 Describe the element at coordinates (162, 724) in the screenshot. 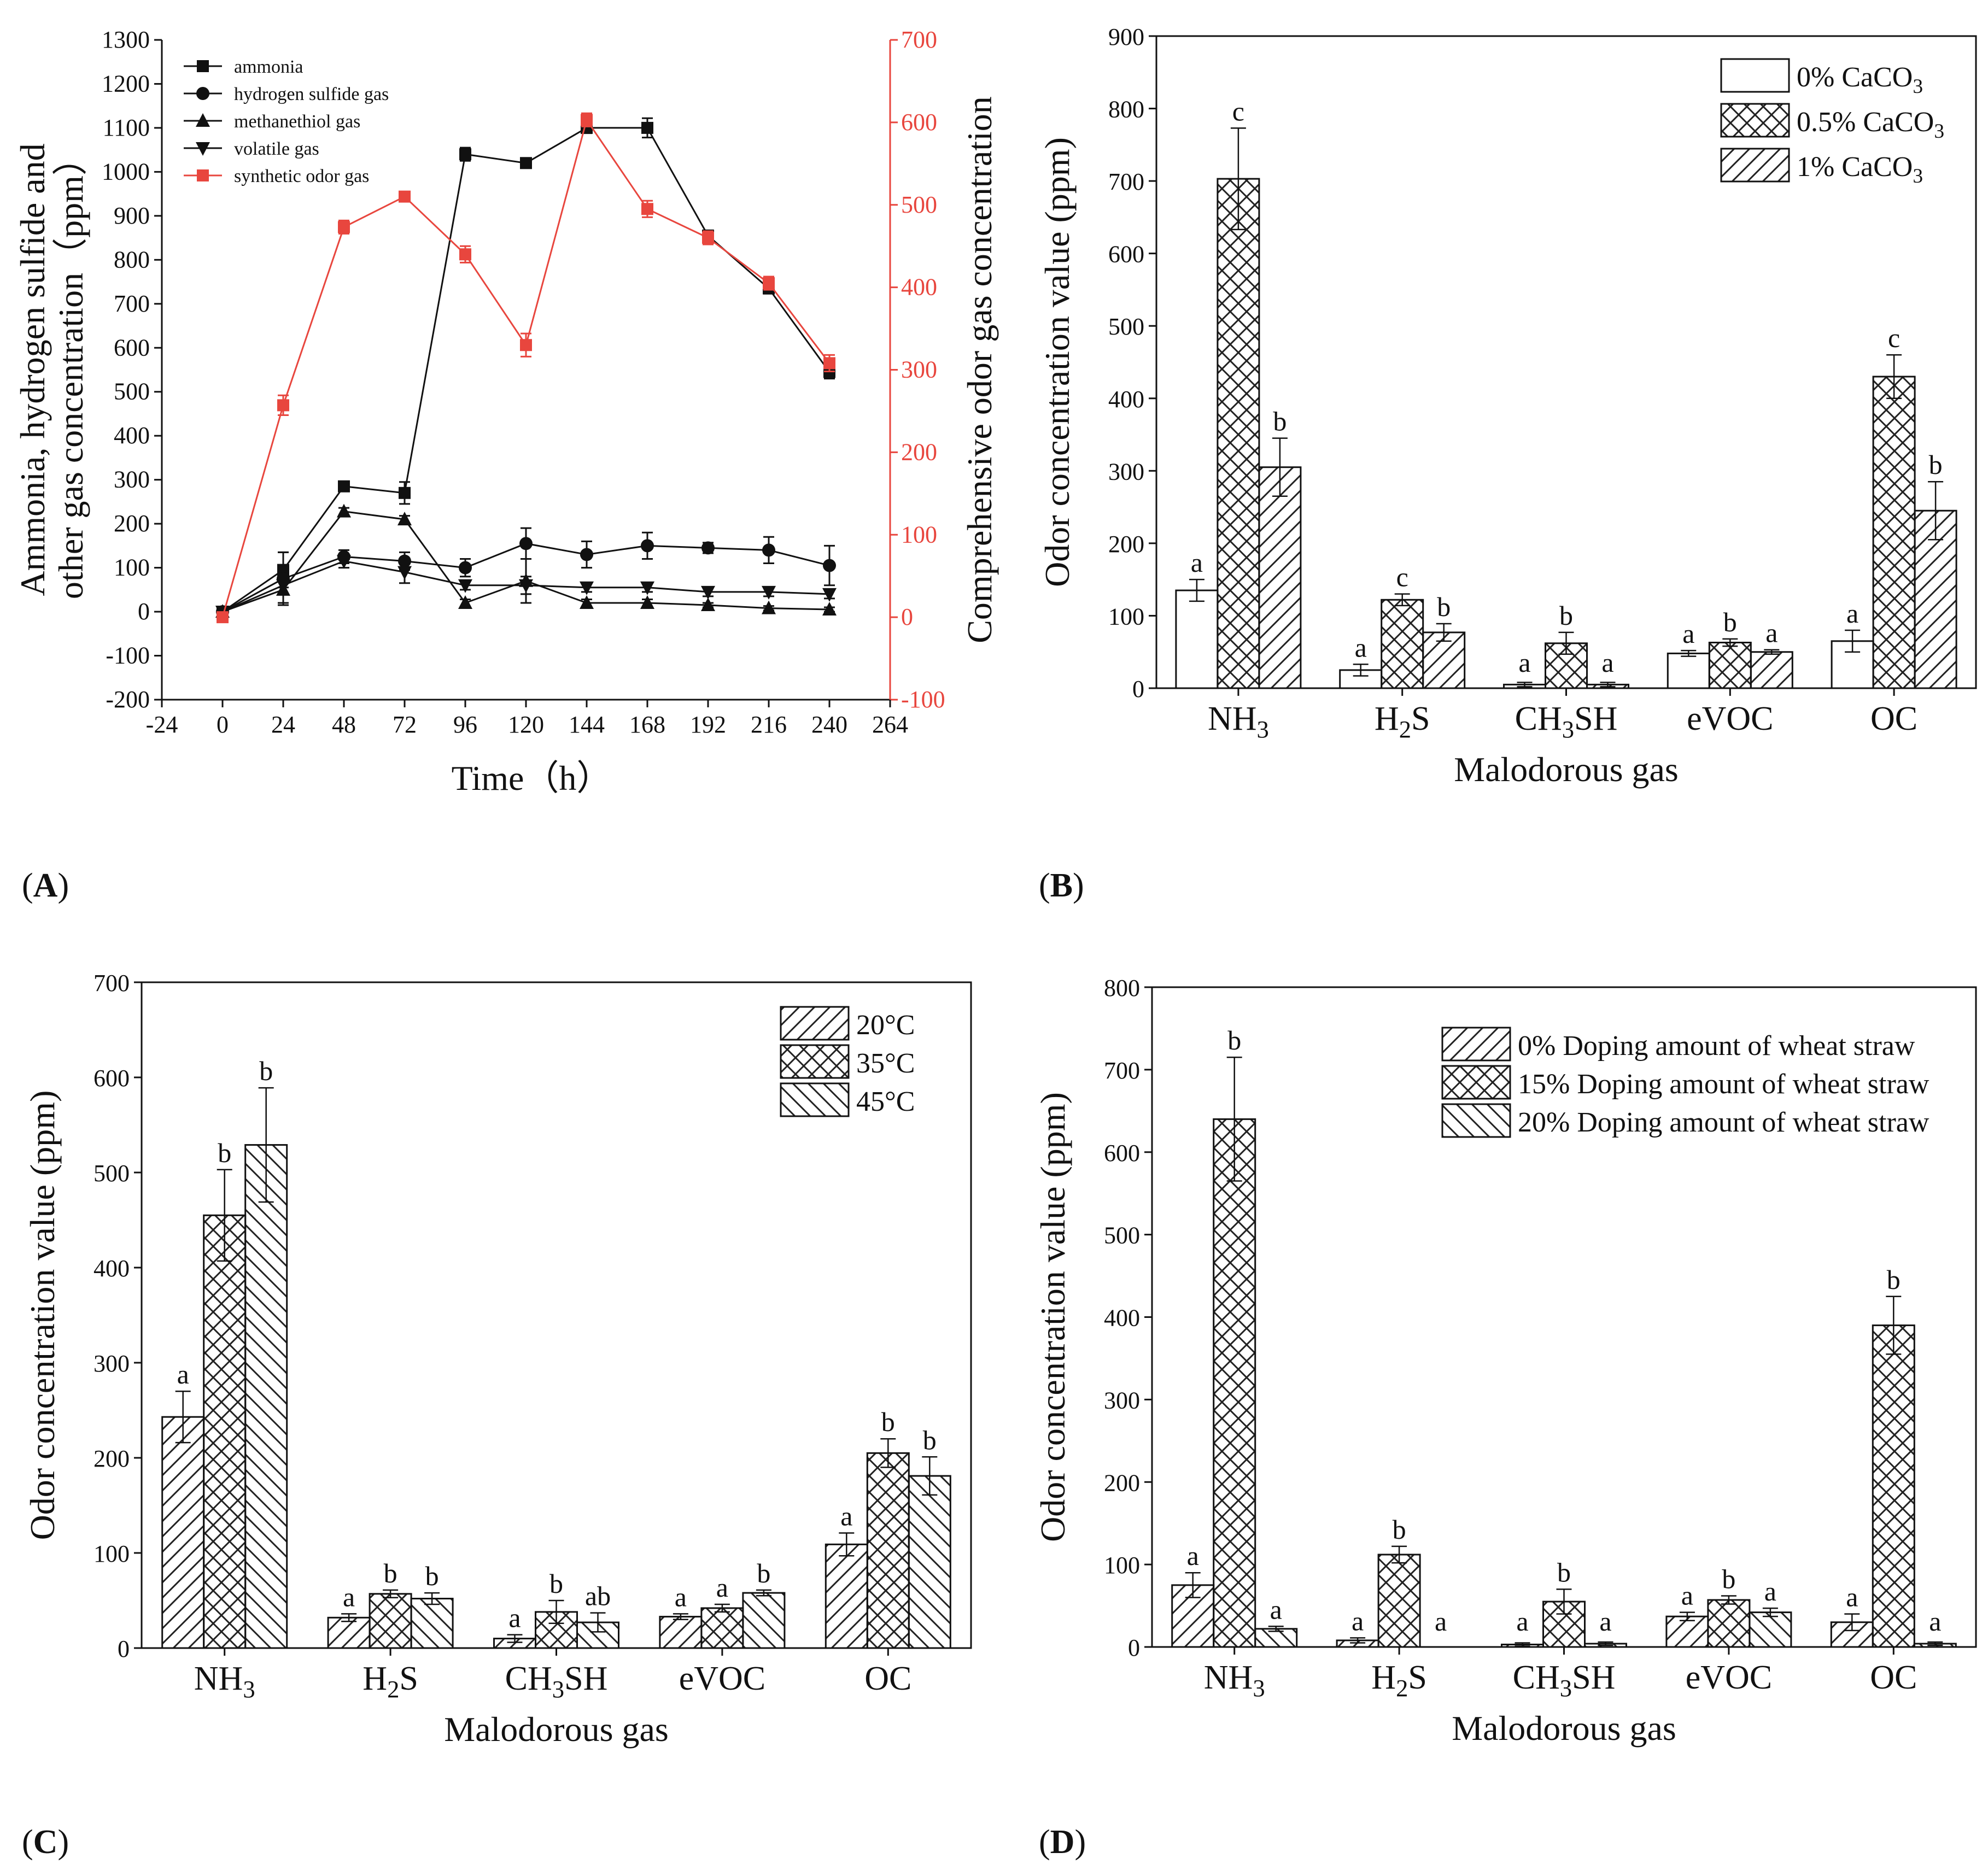

I see `x-tick-label: -24` at that location.